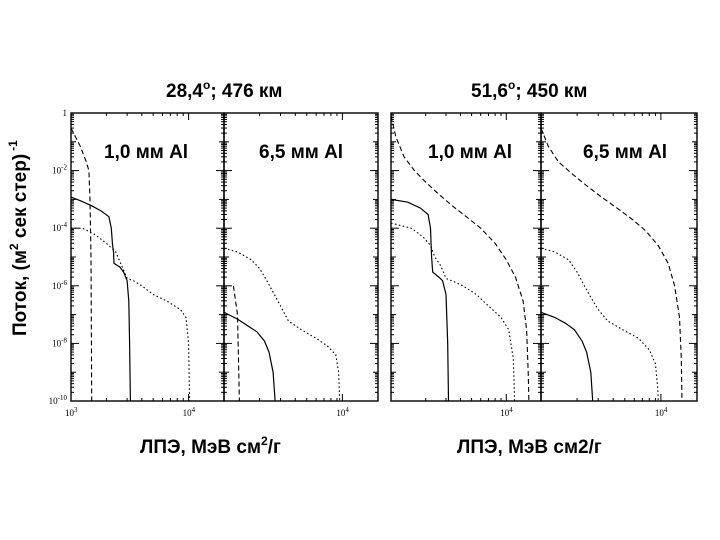  Describe the element at coordinates (58, 400) in the screenshot. I see `y-tick-label: 10⁻¹⁰` at that location.